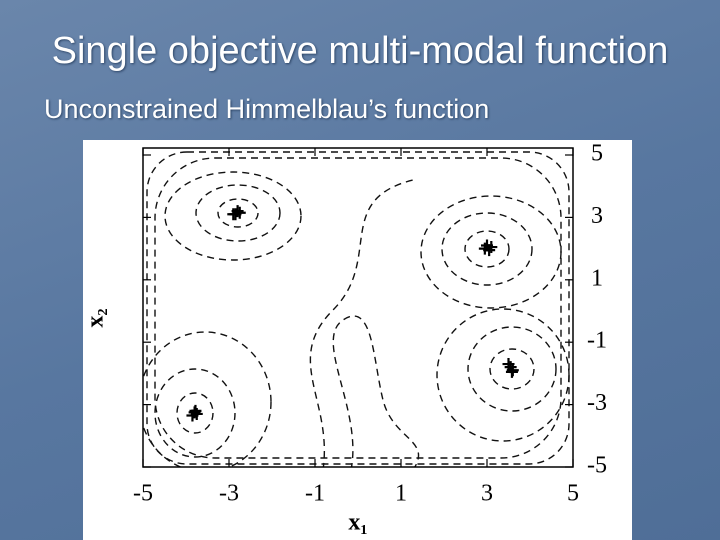 The height and width of the screenshot is (540, 720). Describe the element at coordinates (315, 494) in the screenshot. I see `x-tick-label: -1` at that location.